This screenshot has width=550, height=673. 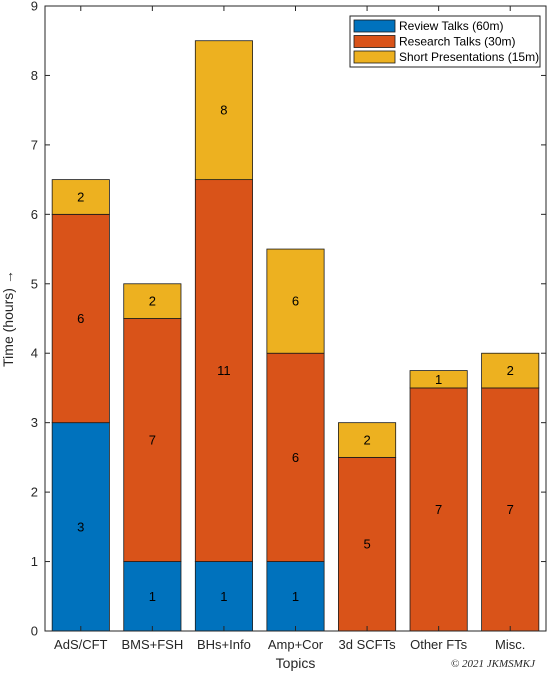 I want to click on x-tick-label: Other FTs, so click(x=439, y=644).